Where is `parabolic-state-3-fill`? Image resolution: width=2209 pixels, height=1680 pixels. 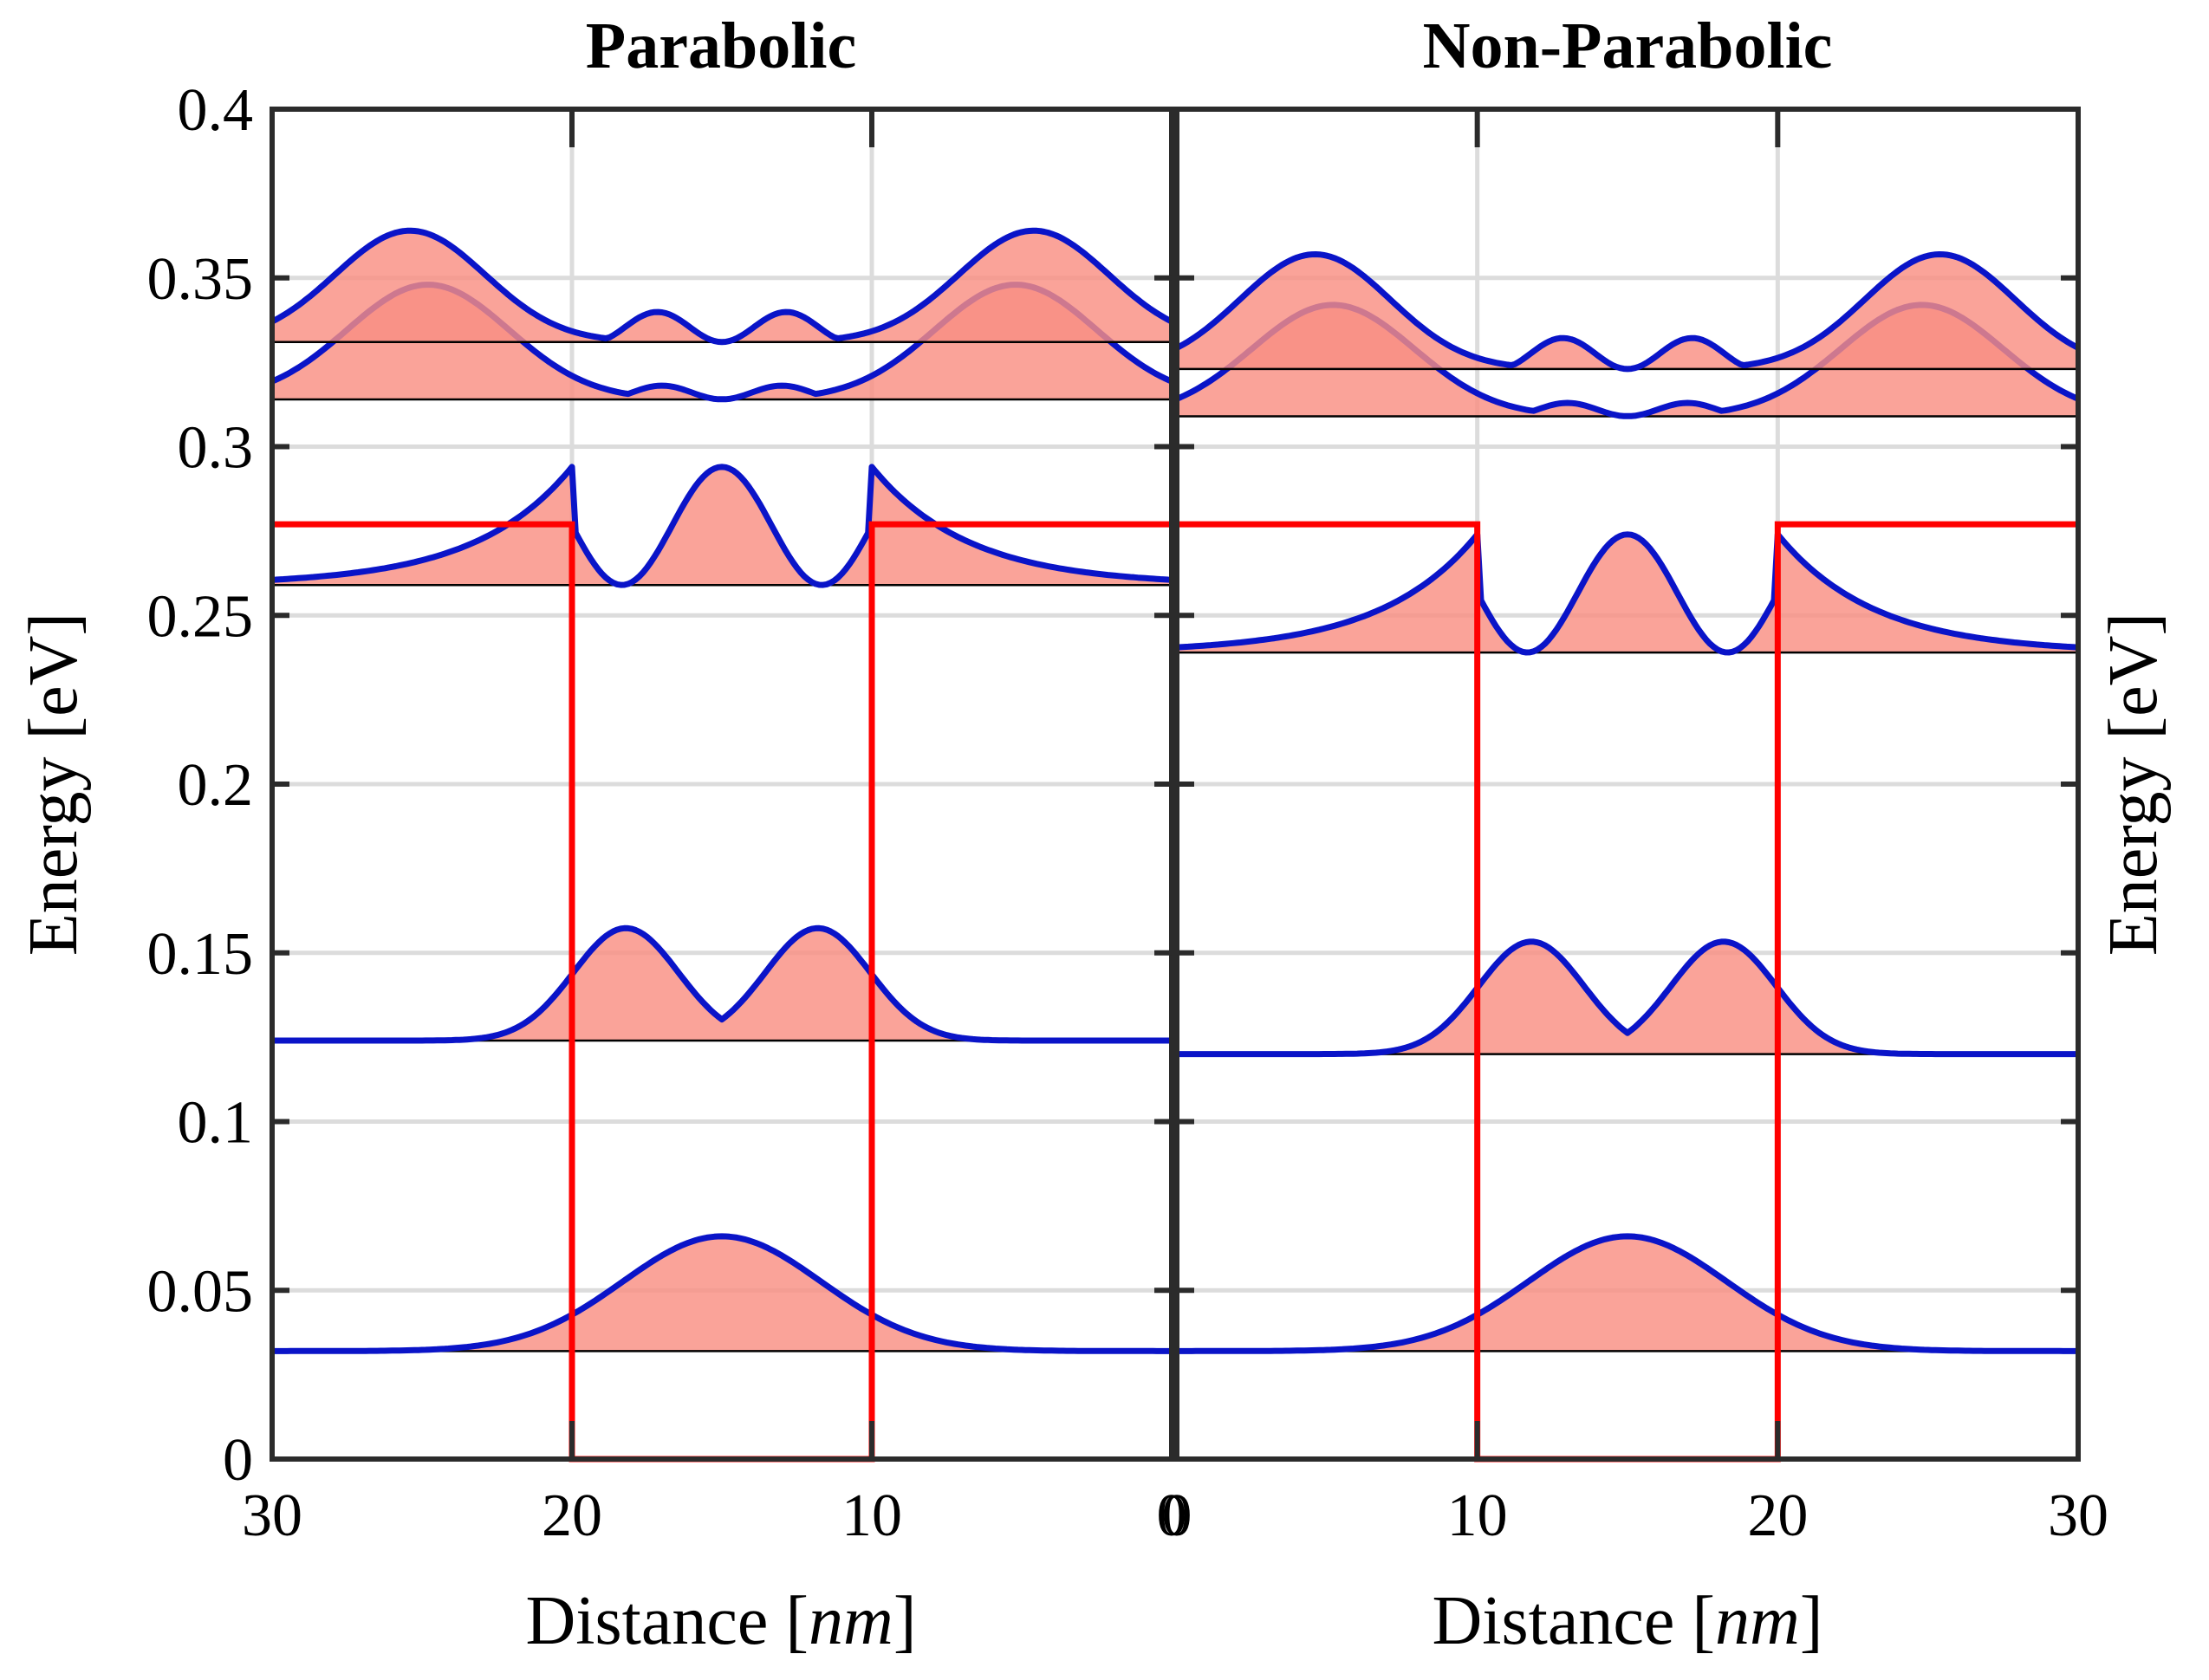 parabolic-state-3-fill is located at coordinates (722, 526).